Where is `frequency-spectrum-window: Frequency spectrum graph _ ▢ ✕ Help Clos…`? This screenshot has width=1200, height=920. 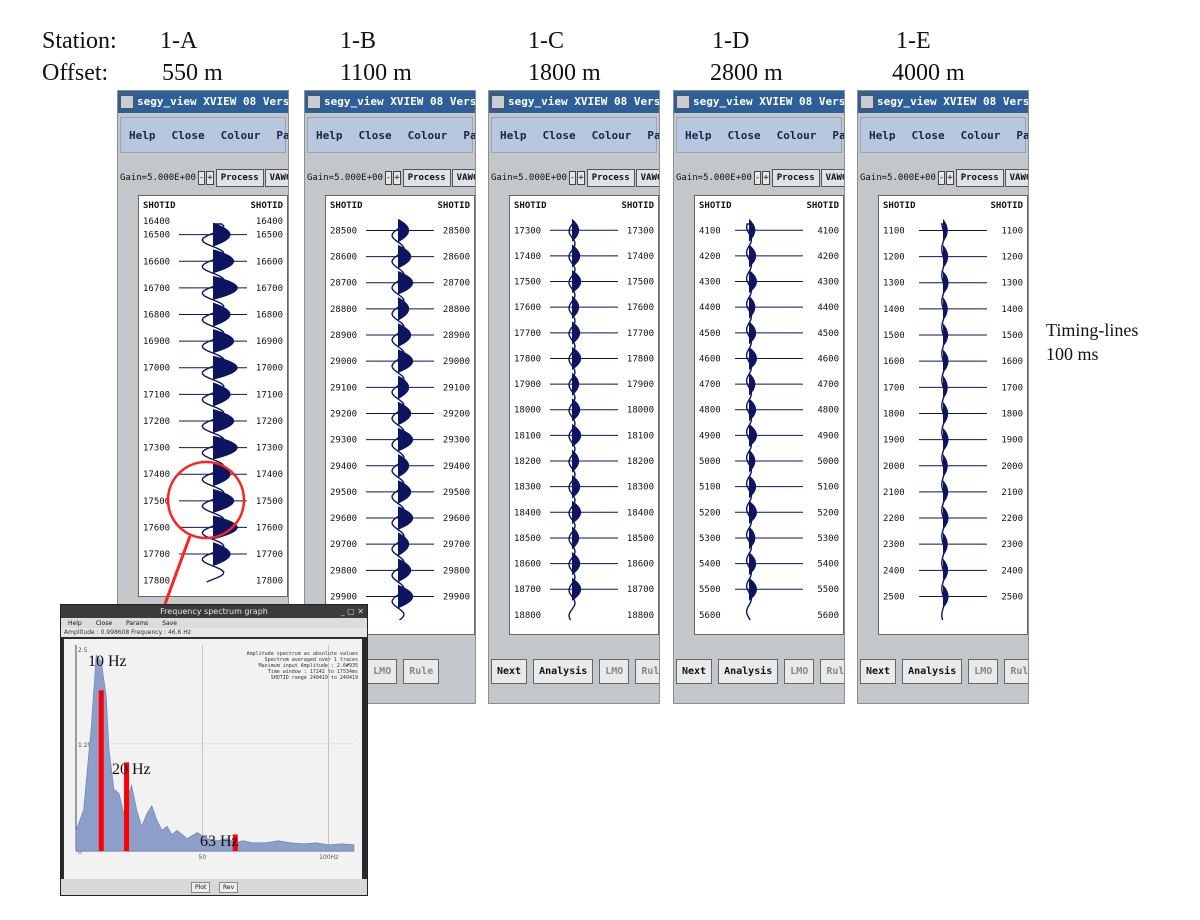 frequency-spectrum-window: Frequency spectrum graph _ ▢ ✕ Help Clos… is located at coordinates (214, 750).